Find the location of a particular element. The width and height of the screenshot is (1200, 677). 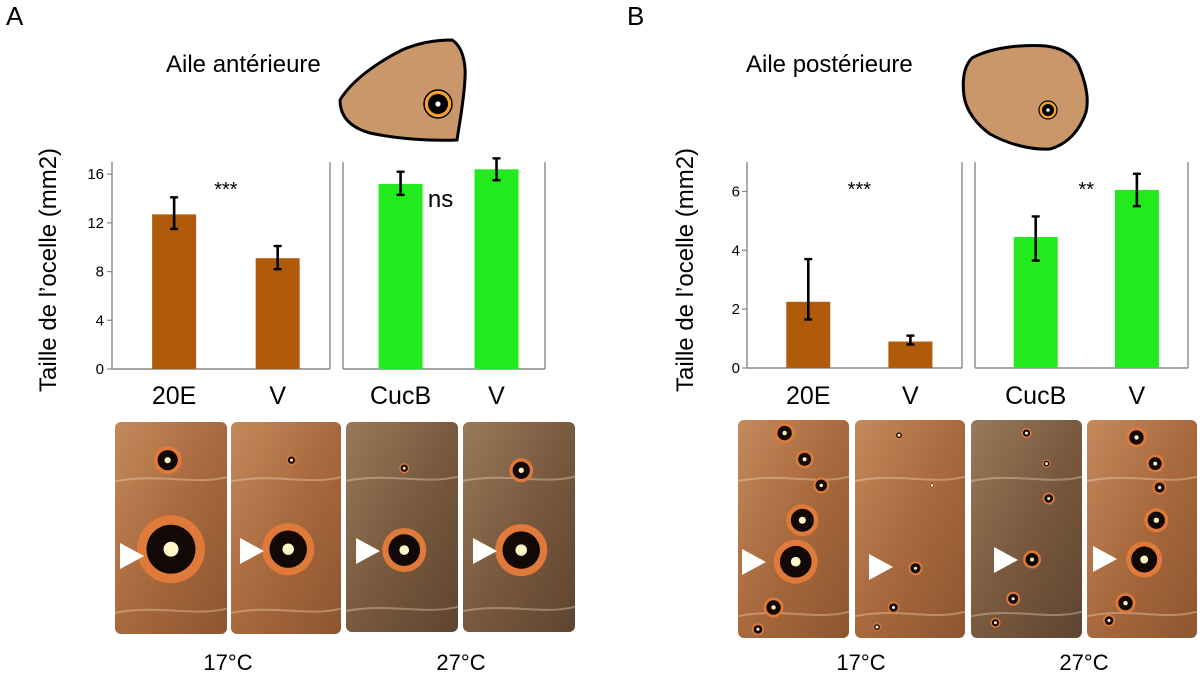

significance-label: ns is located at coordinates (440, 199).